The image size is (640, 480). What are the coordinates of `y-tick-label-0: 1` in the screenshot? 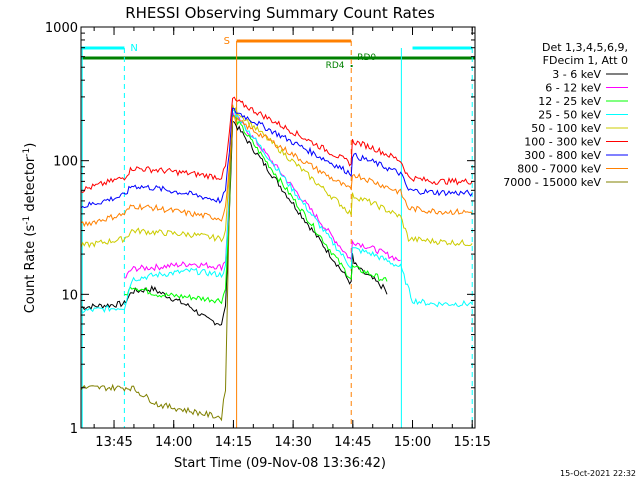 It's located at (74, 429).